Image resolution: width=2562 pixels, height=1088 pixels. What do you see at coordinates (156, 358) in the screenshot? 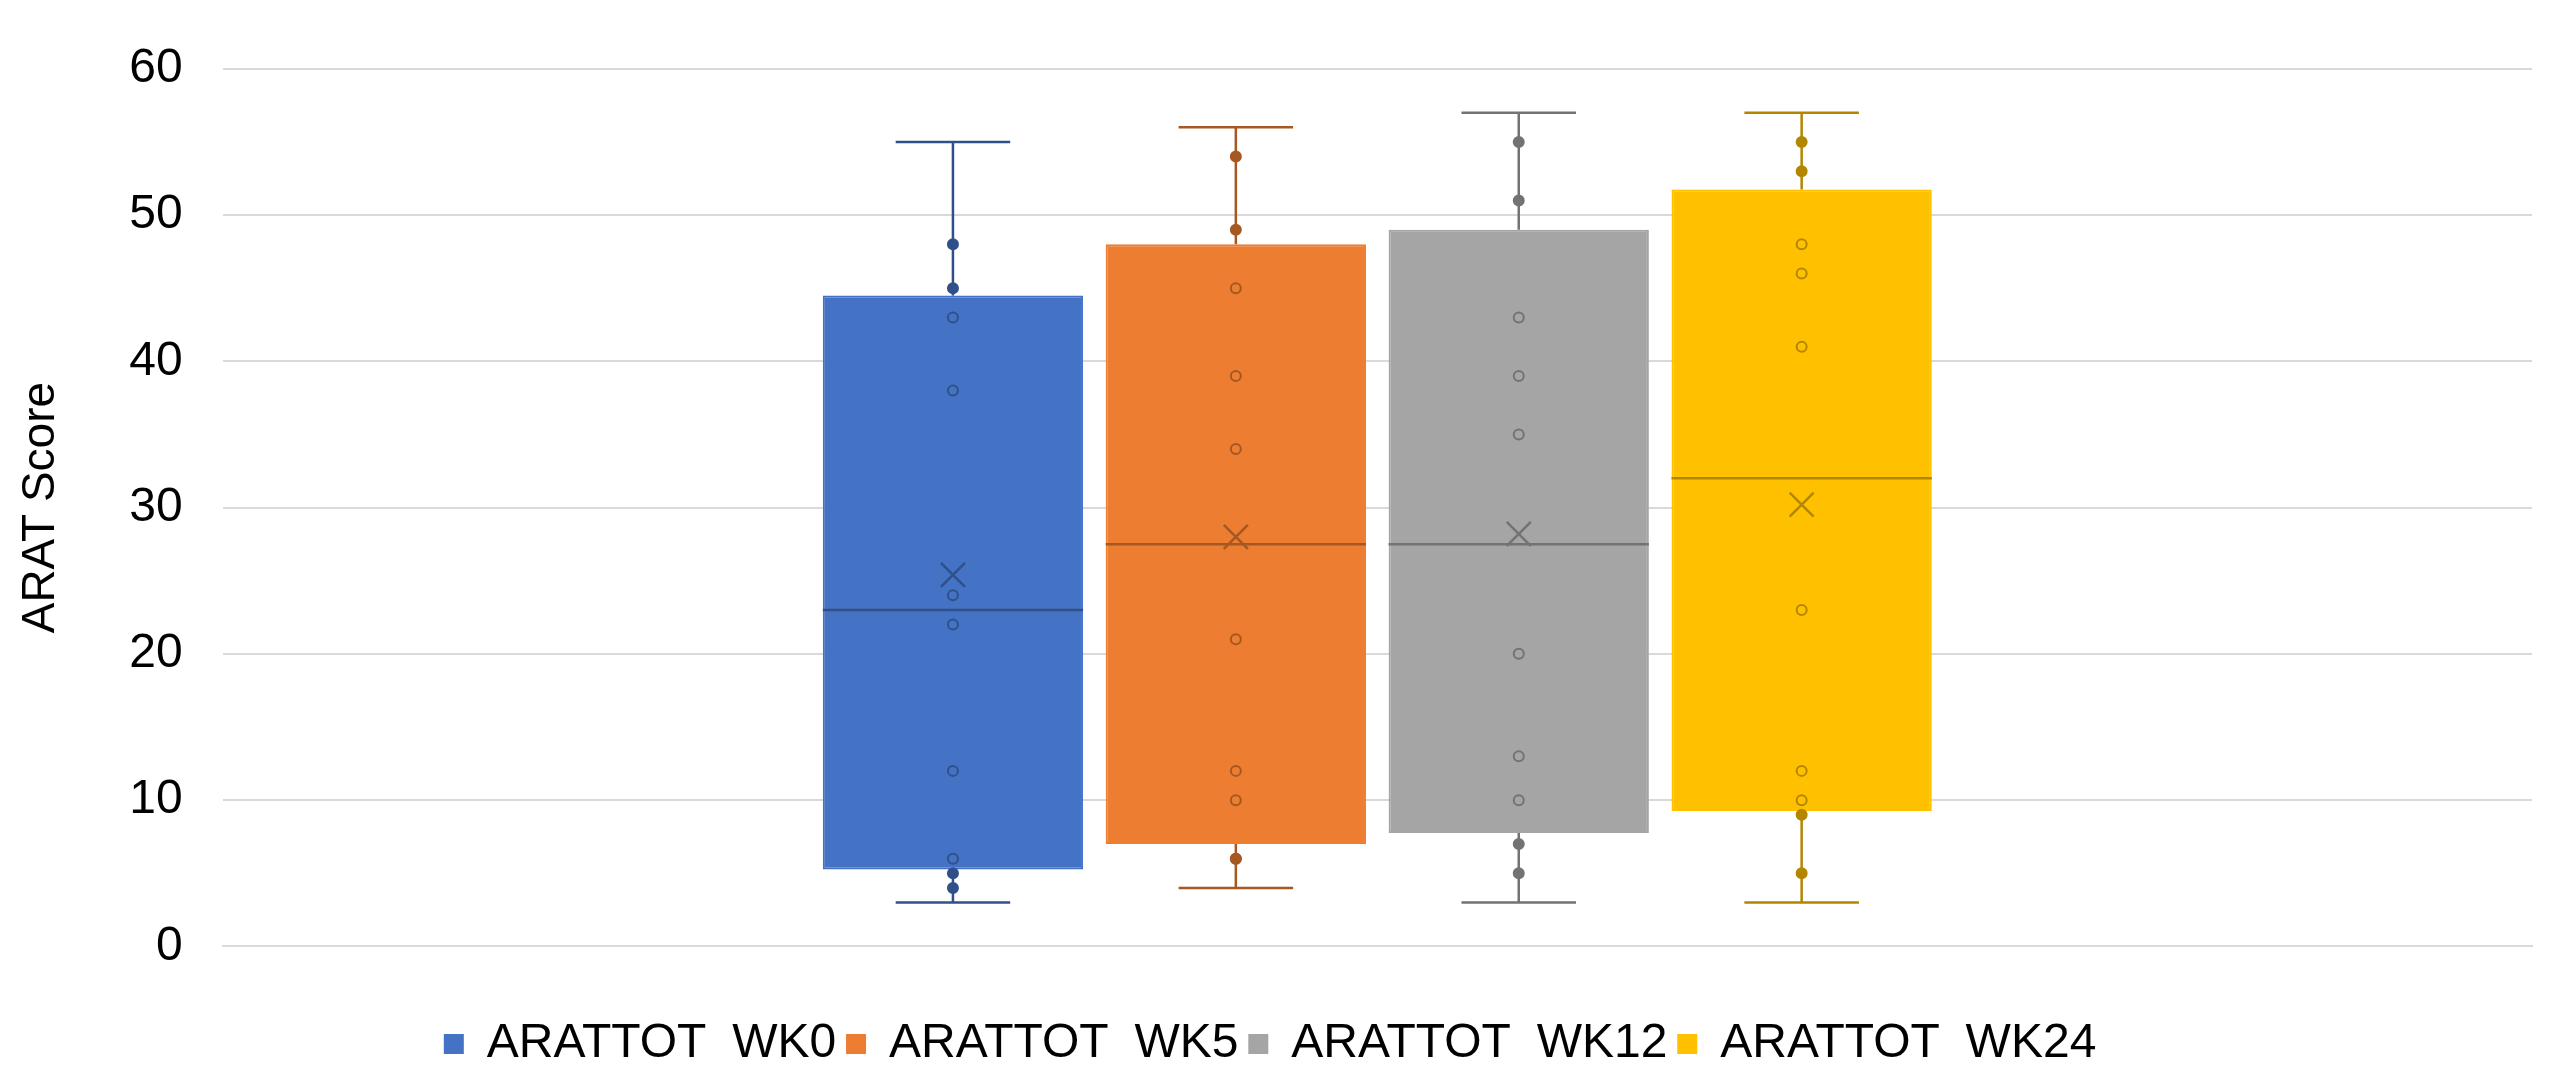
I see `y-tick-label: 40` at bounding box center [156, 358].